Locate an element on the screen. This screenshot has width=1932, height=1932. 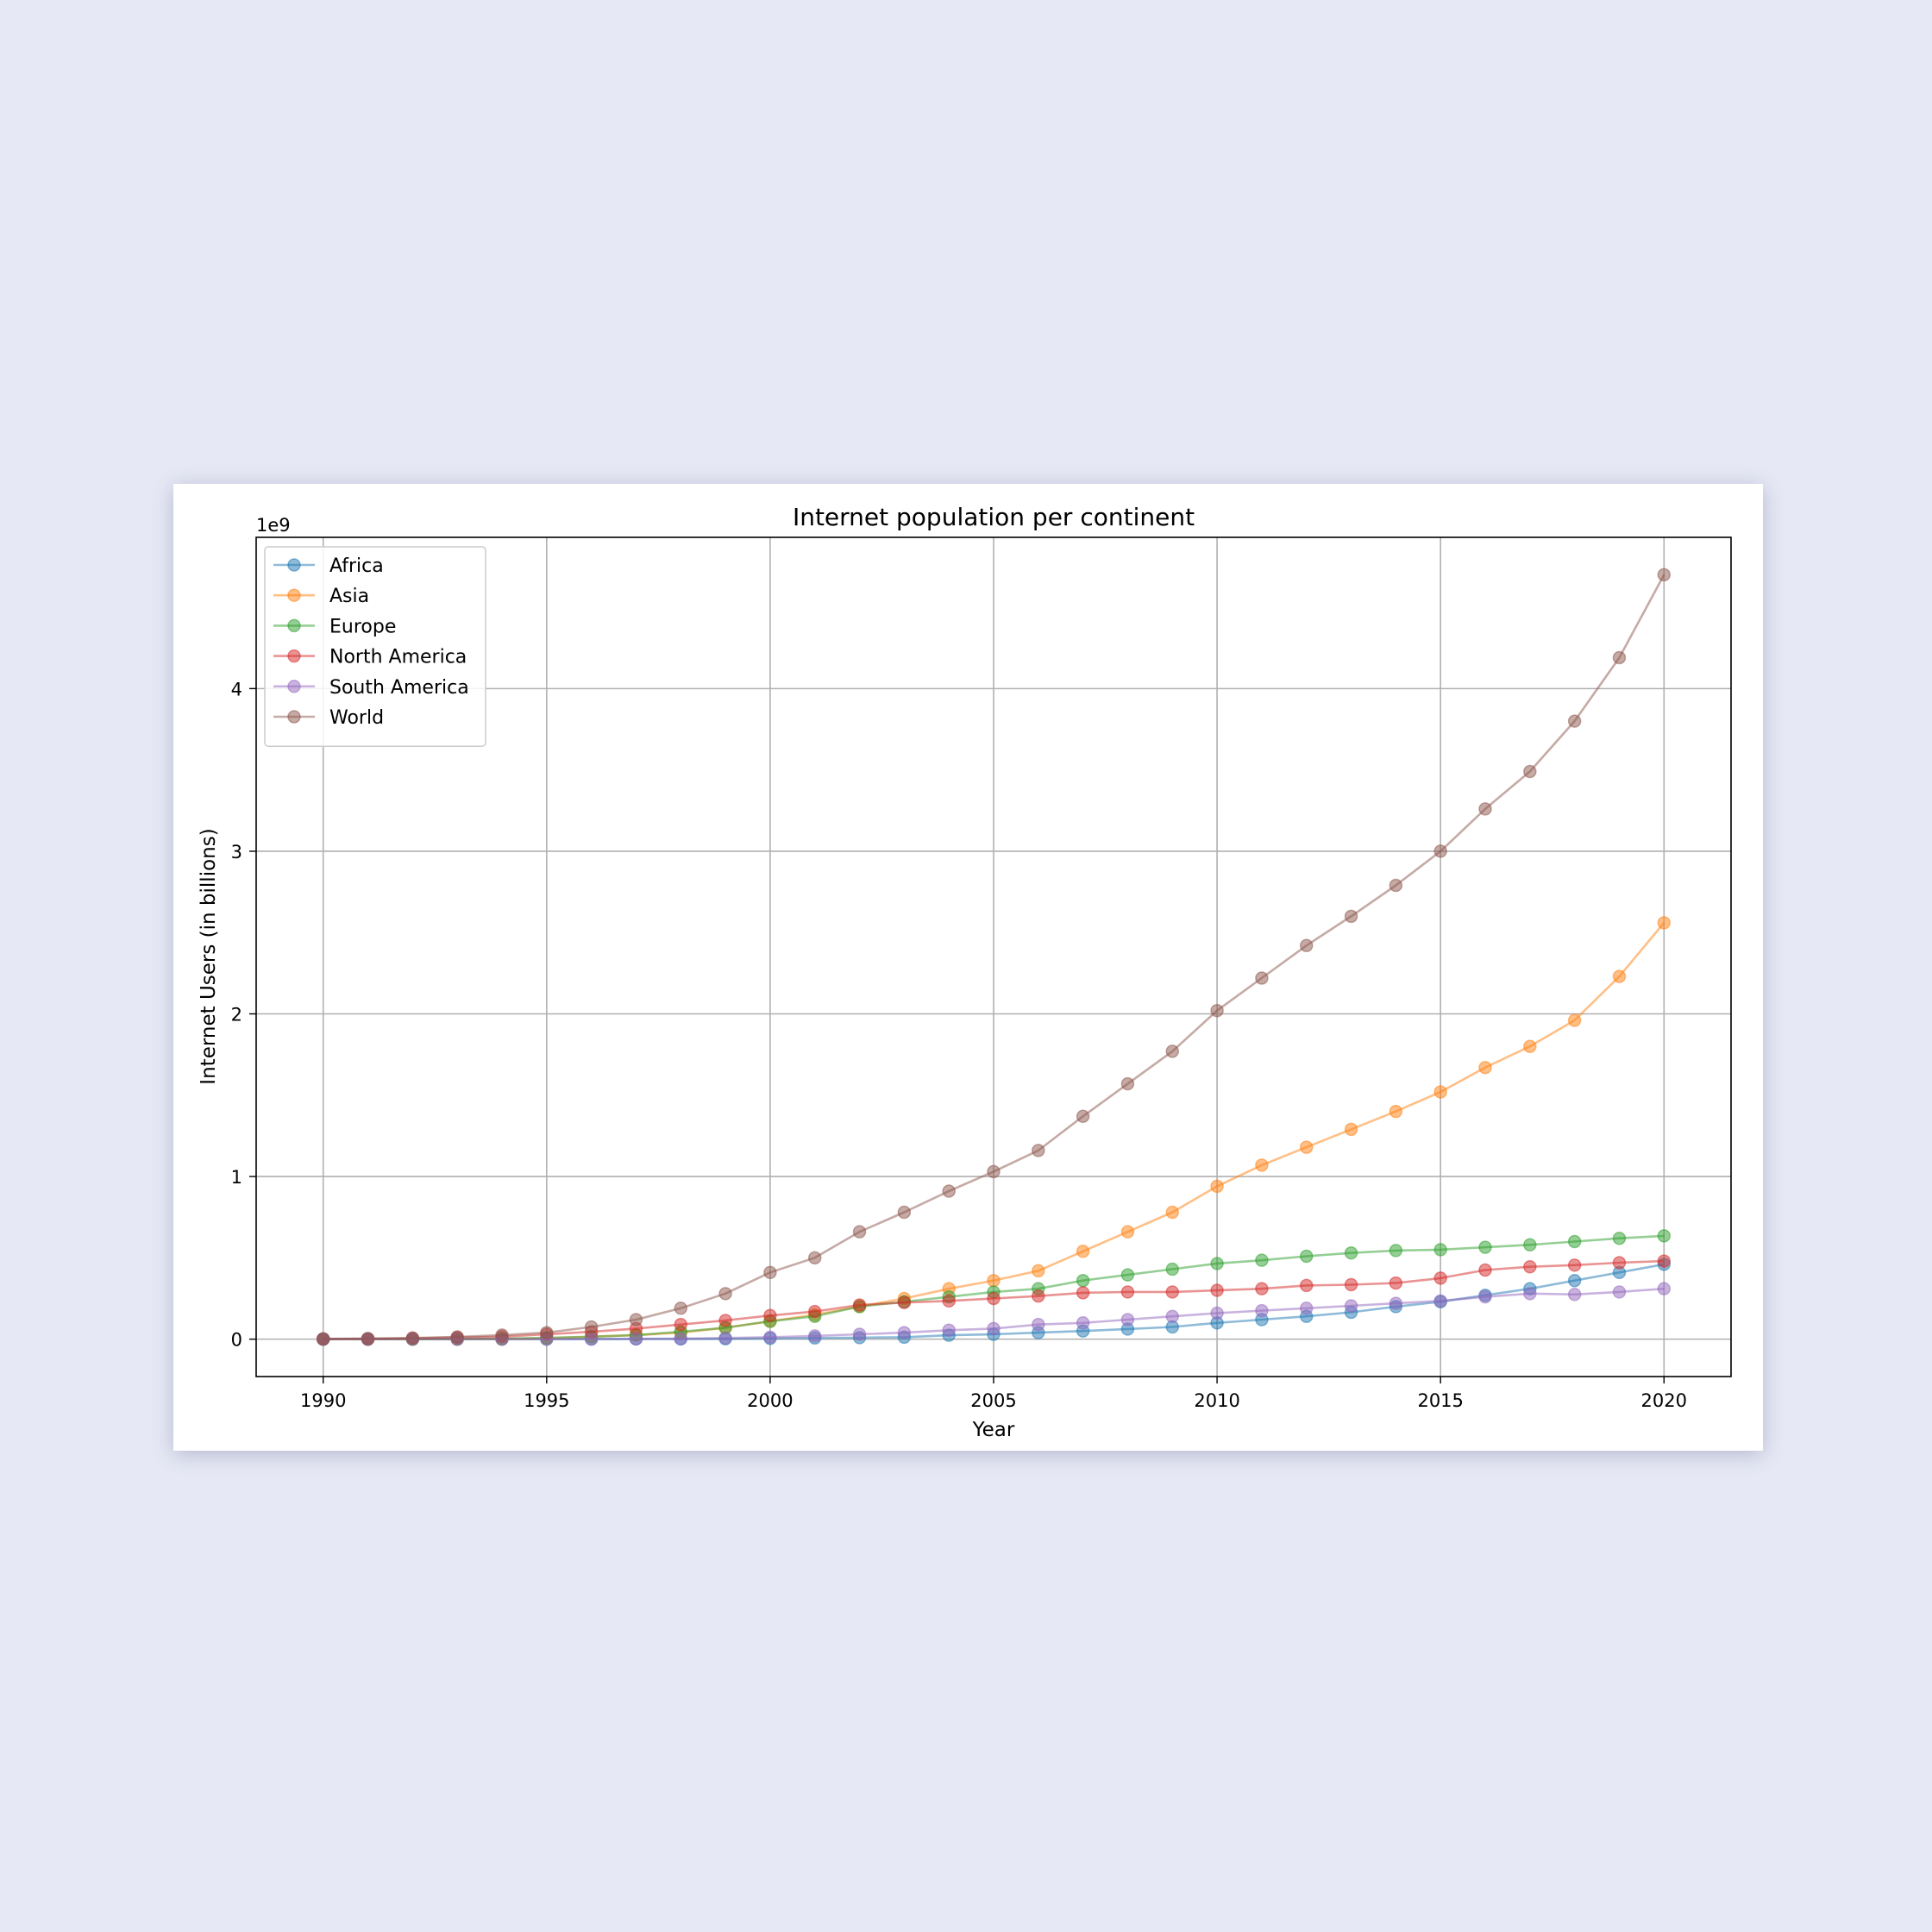
x-axis-label: Year is located at coordinates (993, 1430).